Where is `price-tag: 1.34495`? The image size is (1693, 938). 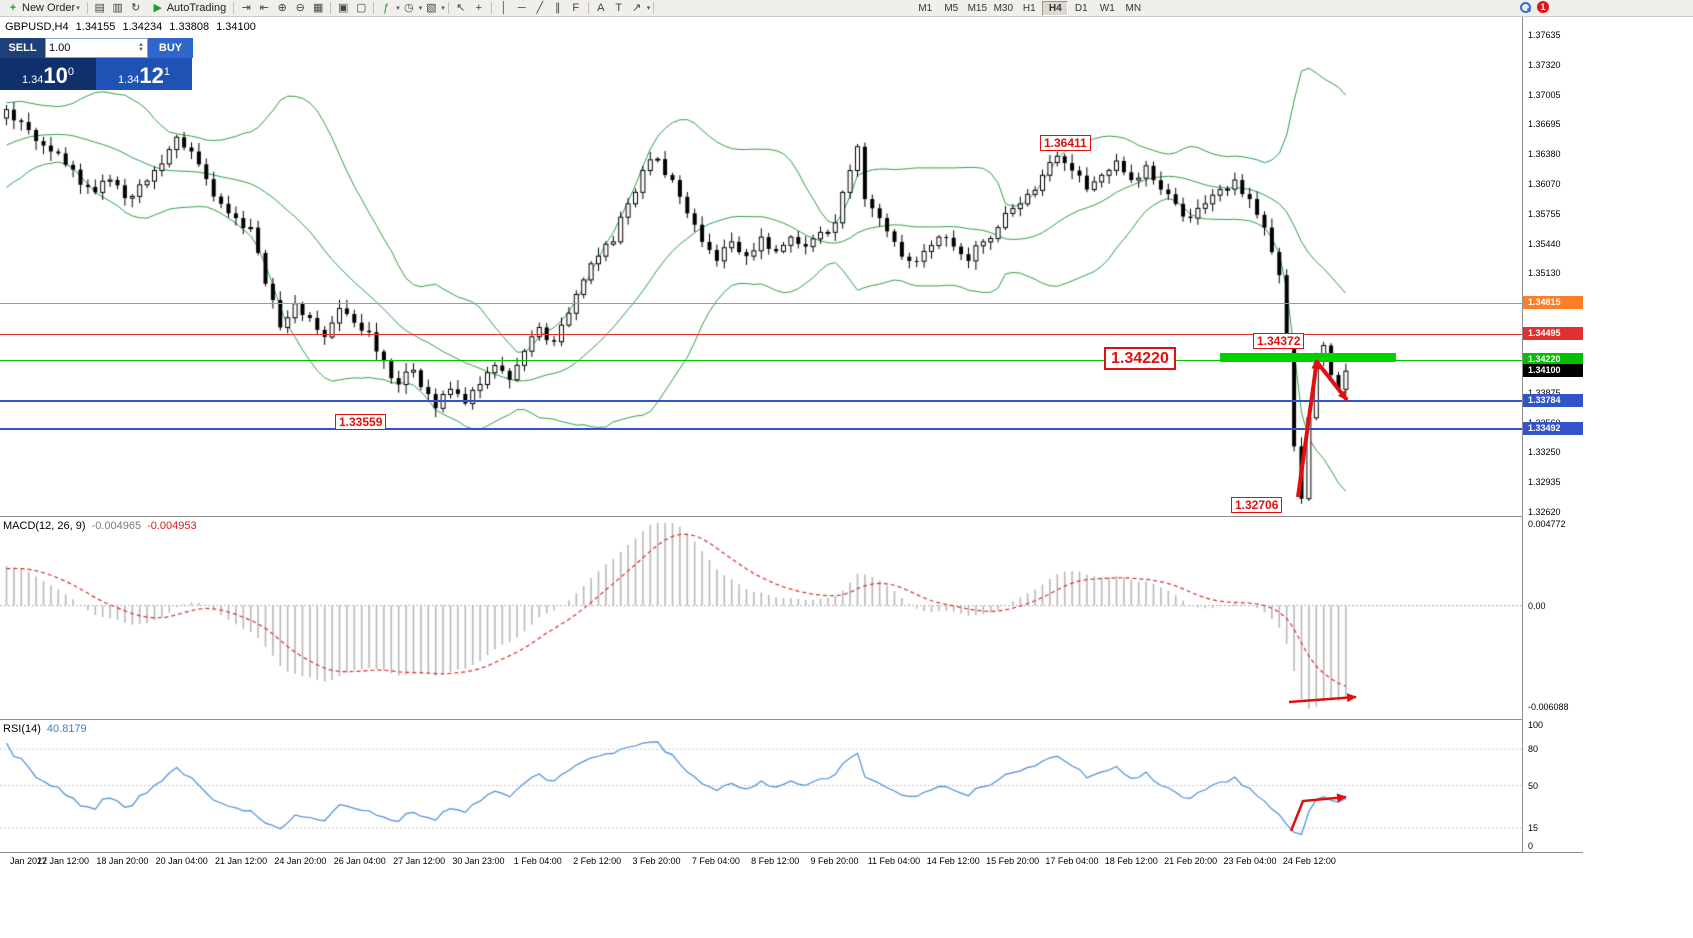
price-tag: 1.34495 is located at coordinates (1553, 333).